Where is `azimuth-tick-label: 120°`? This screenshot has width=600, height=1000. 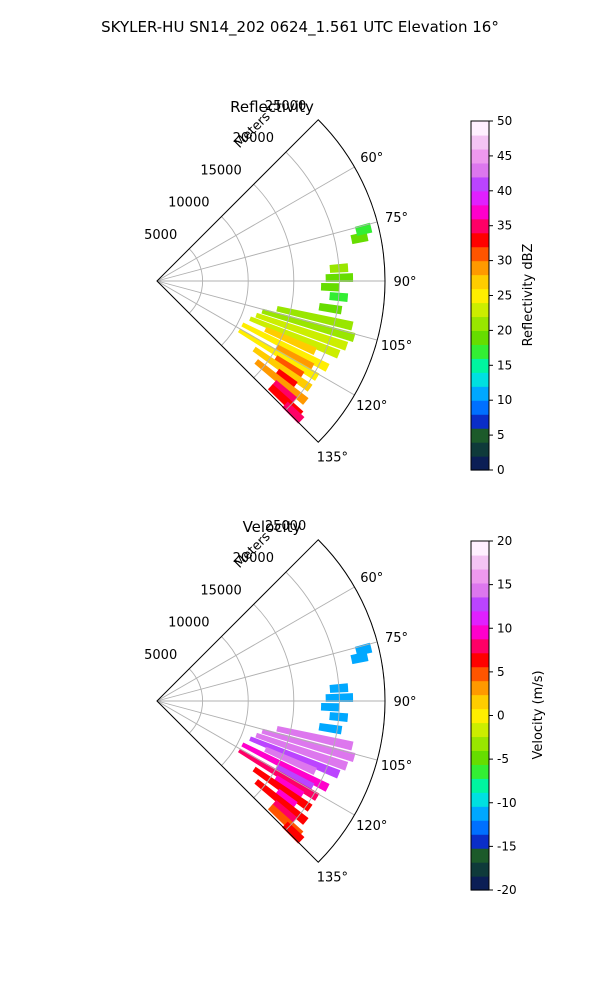
azimuth-tick-label: 120° is located at coordinates (371, 826).